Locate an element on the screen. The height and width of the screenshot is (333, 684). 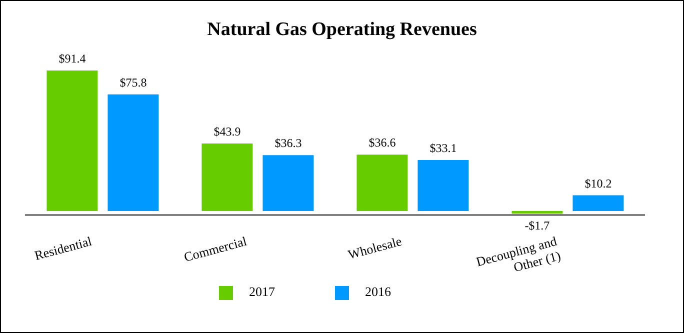
x-tick-label: Decoupling and Other (1) is located at coordinates (518, 254).